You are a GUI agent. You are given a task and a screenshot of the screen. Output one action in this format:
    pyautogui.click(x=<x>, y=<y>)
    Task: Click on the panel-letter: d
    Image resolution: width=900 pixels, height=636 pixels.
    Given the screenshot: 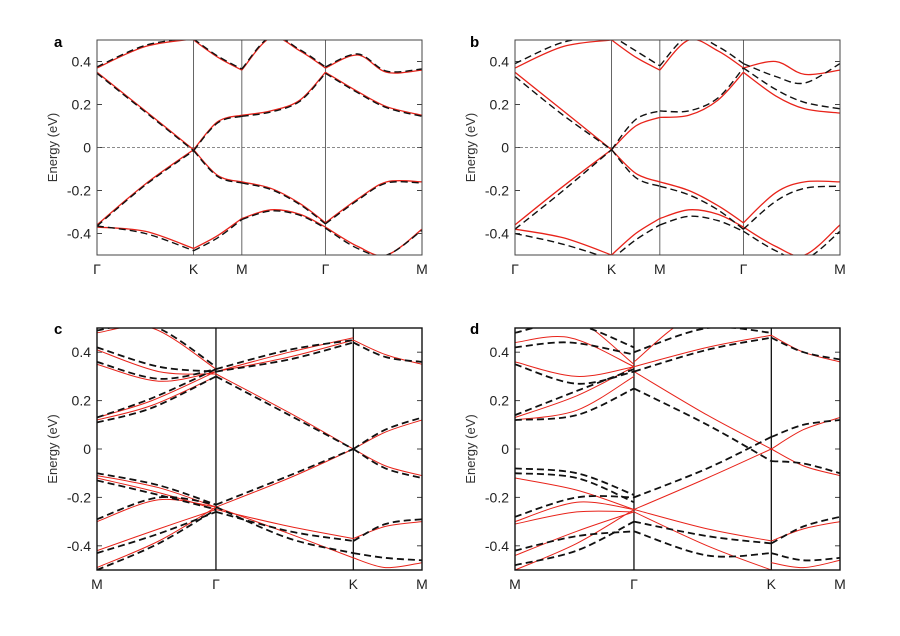 What is the action you would take?
    pyautogui.click(x=474, y=329)
    